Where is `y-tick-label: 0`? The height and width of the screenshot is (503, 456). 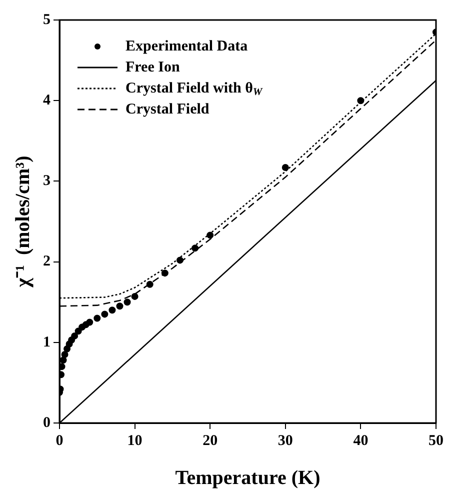 y-tick-label: 0 is located at coordinates (46, 422).